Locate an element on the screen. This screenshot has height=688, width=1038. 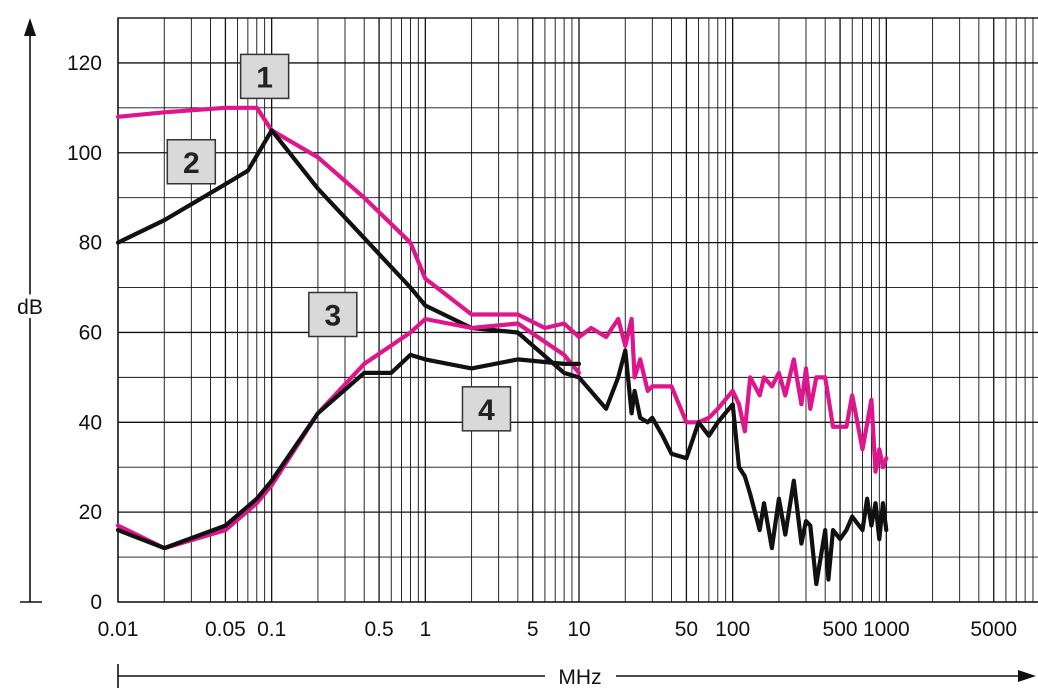
x-tick-label: 100 is located at coordinates (732, 629).